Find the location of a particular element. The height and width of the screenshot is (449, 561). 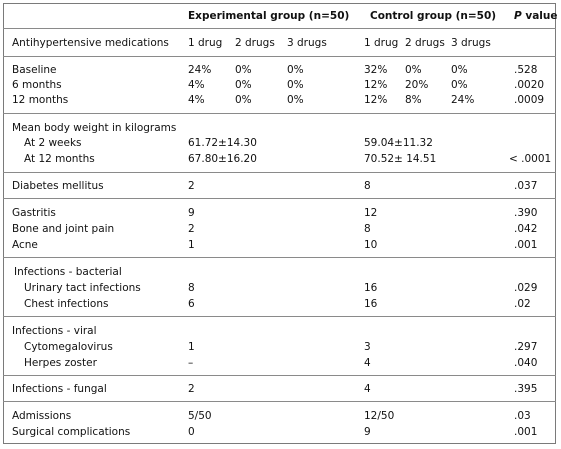

cell-value: 59.04±11.32 is located at coordinates (398, 143).